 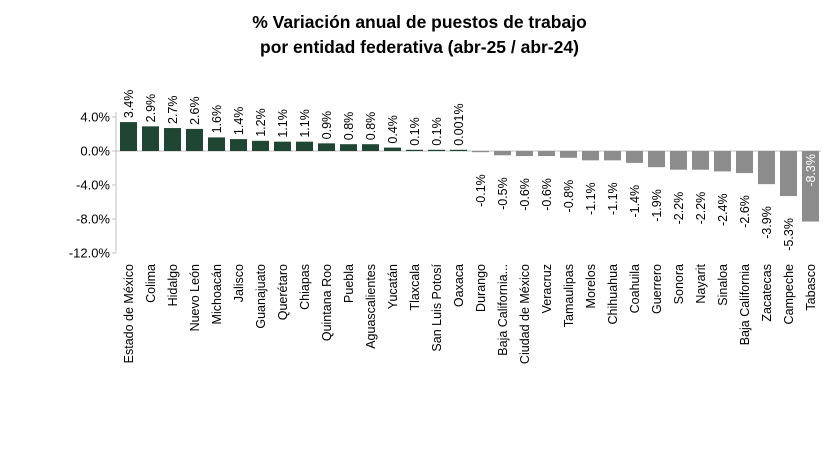 I want to click on category-label: Yucatán, so click(x=393, y=286).